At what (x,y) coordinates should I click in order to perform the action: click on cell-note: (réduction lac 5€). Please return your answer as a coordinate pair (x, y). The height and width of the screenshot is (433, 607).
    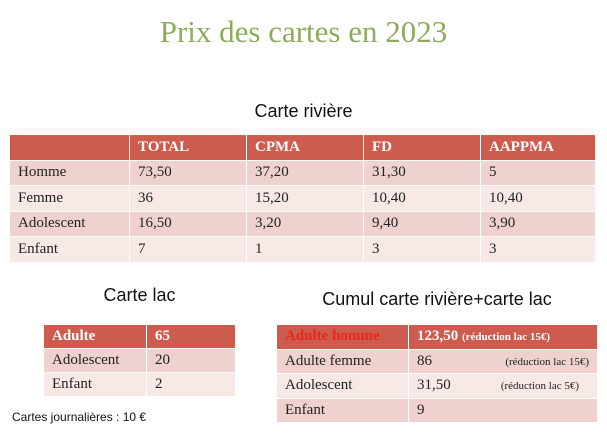
    Looking at the image, I should click on (539, 386).